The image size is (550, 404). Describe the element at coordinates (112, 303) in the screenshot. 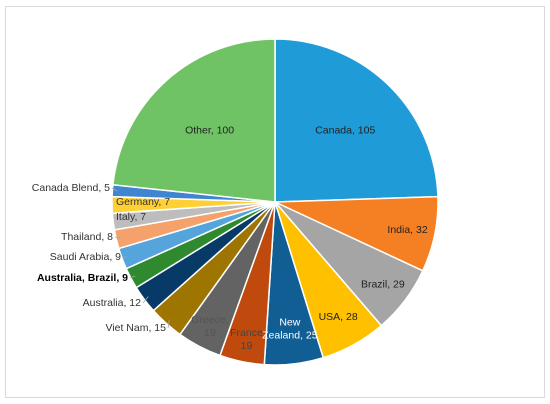

I see `slice-label-australia: Australia, 12` at that location.